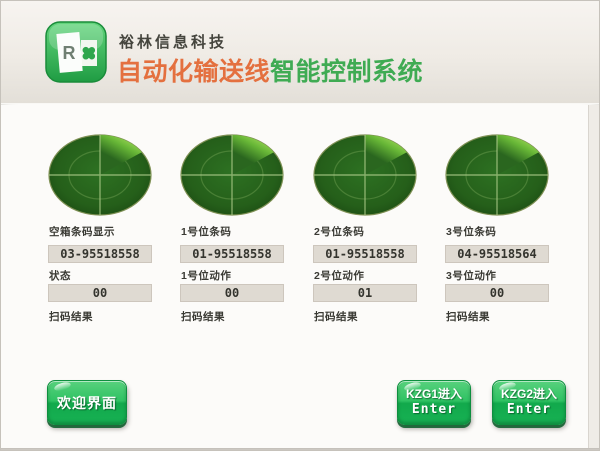  Describe the element at coordinates (173, 43) in the screenshot. I see `company-name: 裕林信息科技` at that location.